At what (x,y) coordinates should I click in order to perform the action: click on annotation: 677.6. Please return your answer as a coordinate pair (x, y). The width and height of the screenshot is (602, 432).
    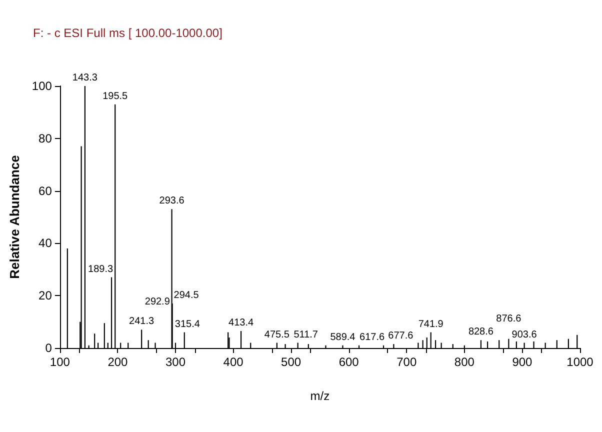
    Looking at the image, I should click on (401, 336).